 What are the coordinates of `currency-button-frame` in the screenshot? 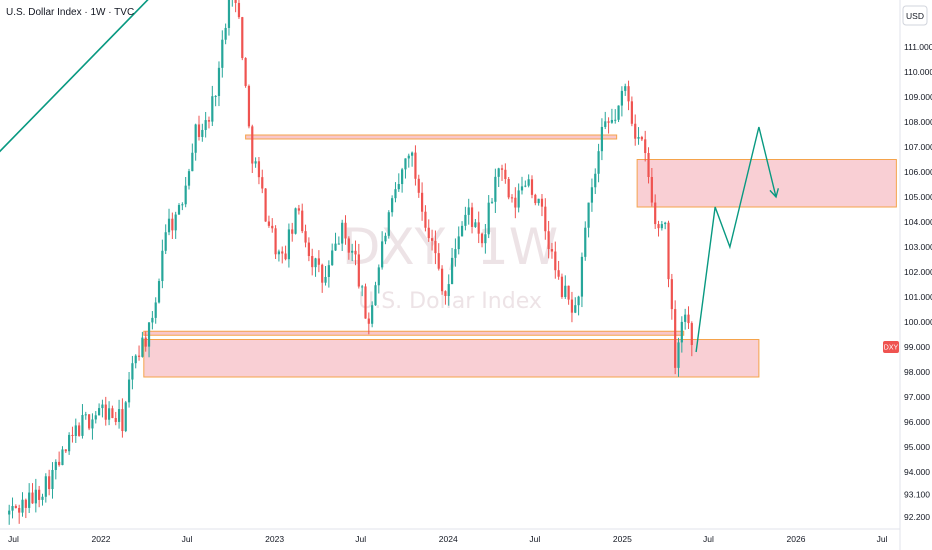 It's located at (915, 15).